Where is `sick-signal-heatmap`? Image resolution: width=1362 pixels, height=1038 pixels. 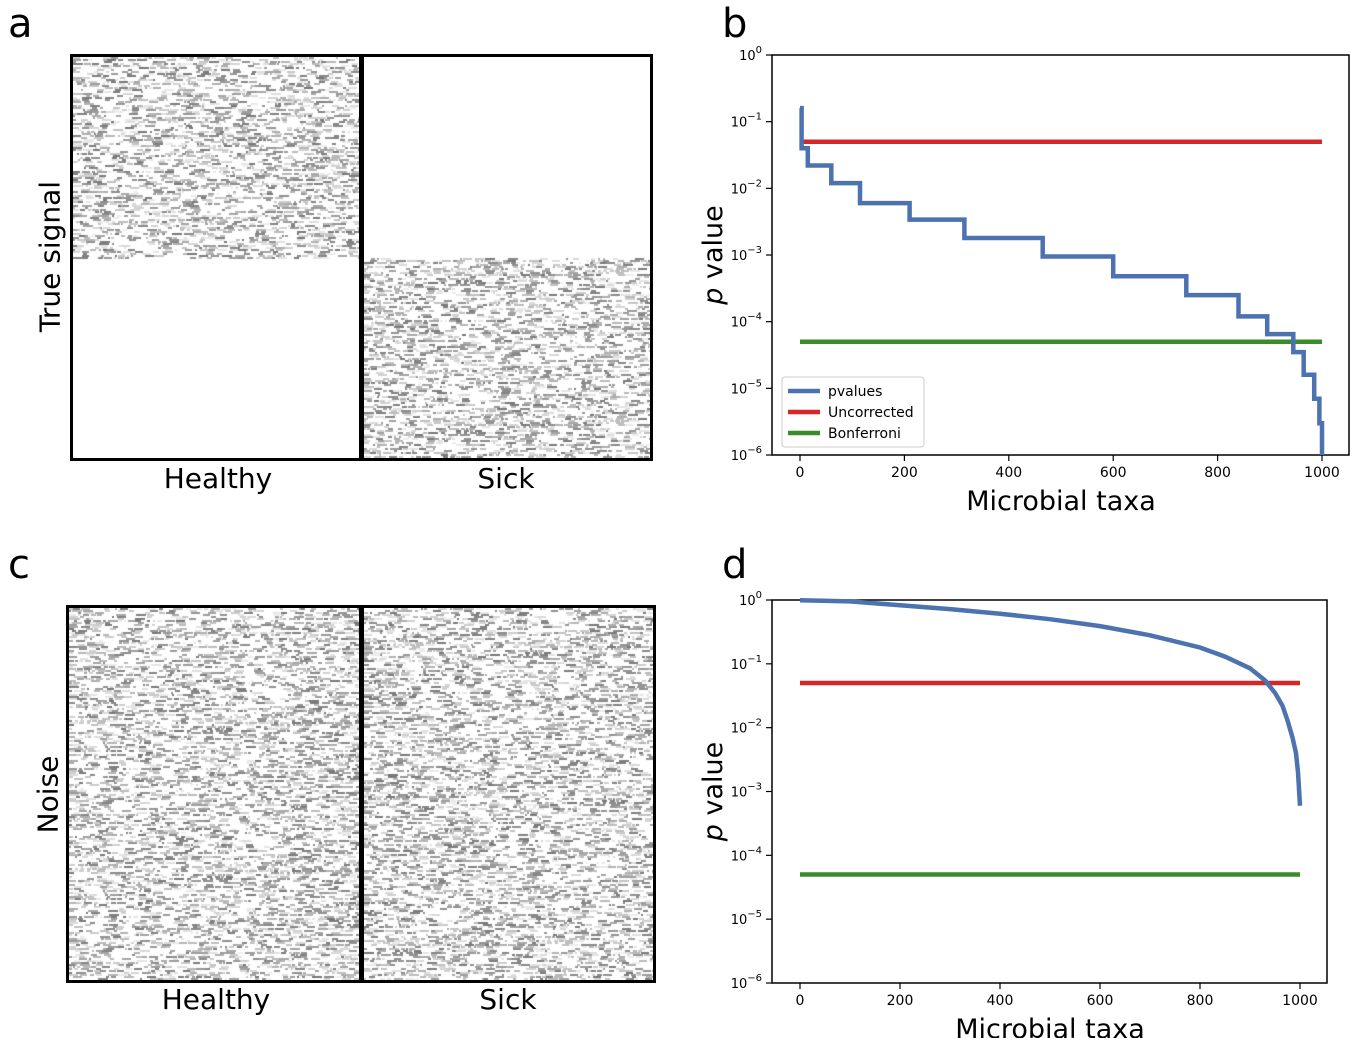 sick-signal-heatmap is located at coordinates (507, 257).